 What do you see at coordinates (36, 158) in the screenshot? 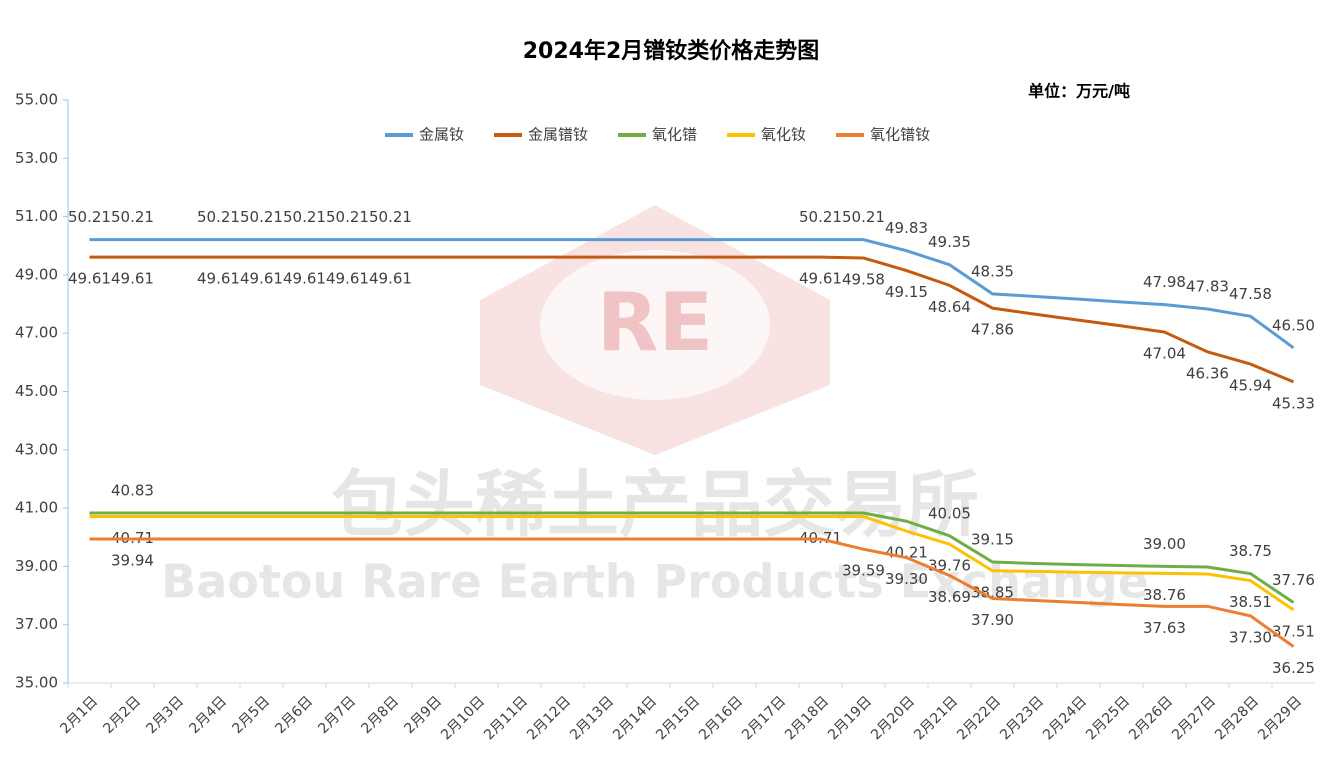
I see `y-tick-label: 53.00` at bounding box center [36, 158].